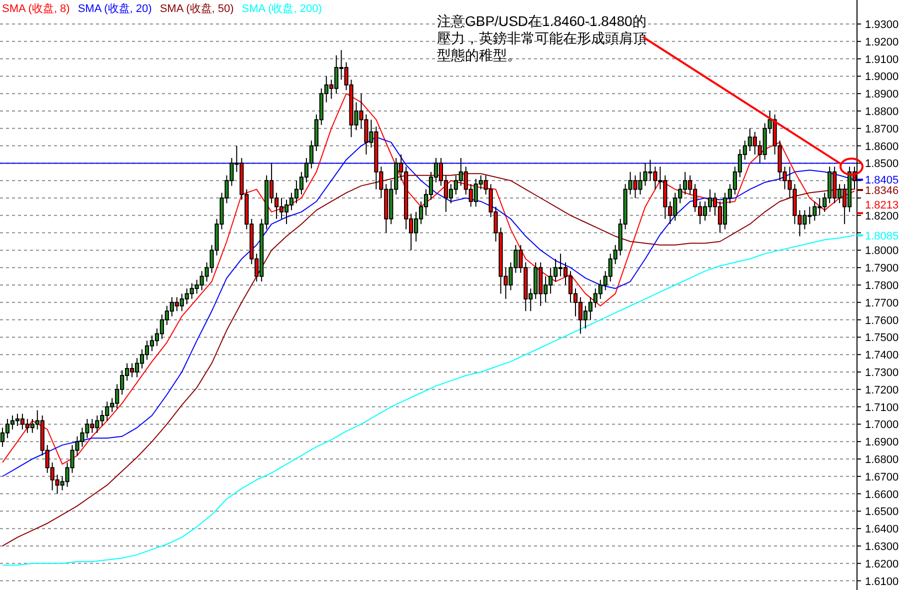 The height and width of the screenshot is (590, 903). Describe the element at coordinates (882, 25) in the screenshot. I see `y-tick-label: 1.9300` at that location.